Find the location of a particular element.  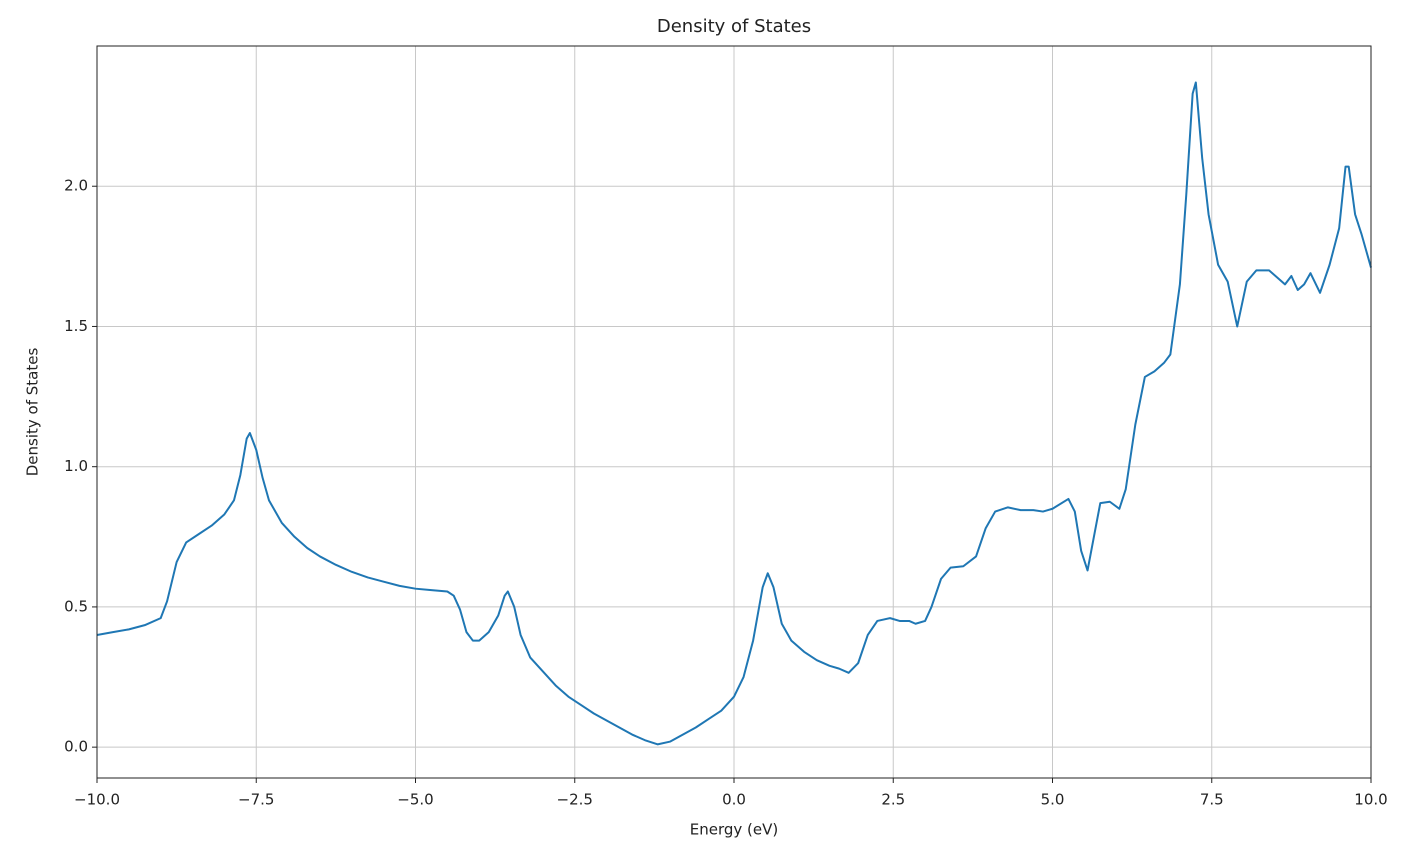

x-tick-label: −7.5 is located at coordinates (256, 800).